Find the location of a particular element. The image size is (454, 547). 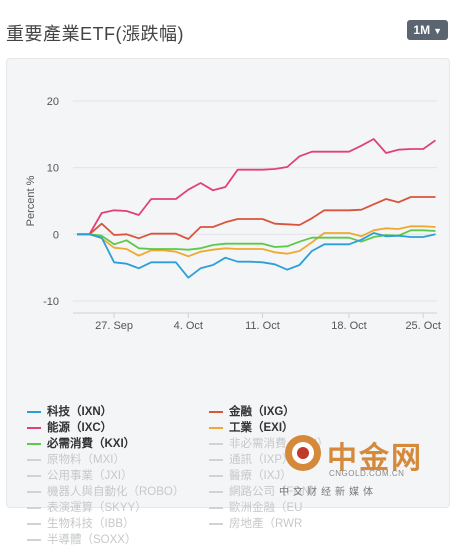

legend-item: 醫療（IXJ） is located at coordinates (250, 475).